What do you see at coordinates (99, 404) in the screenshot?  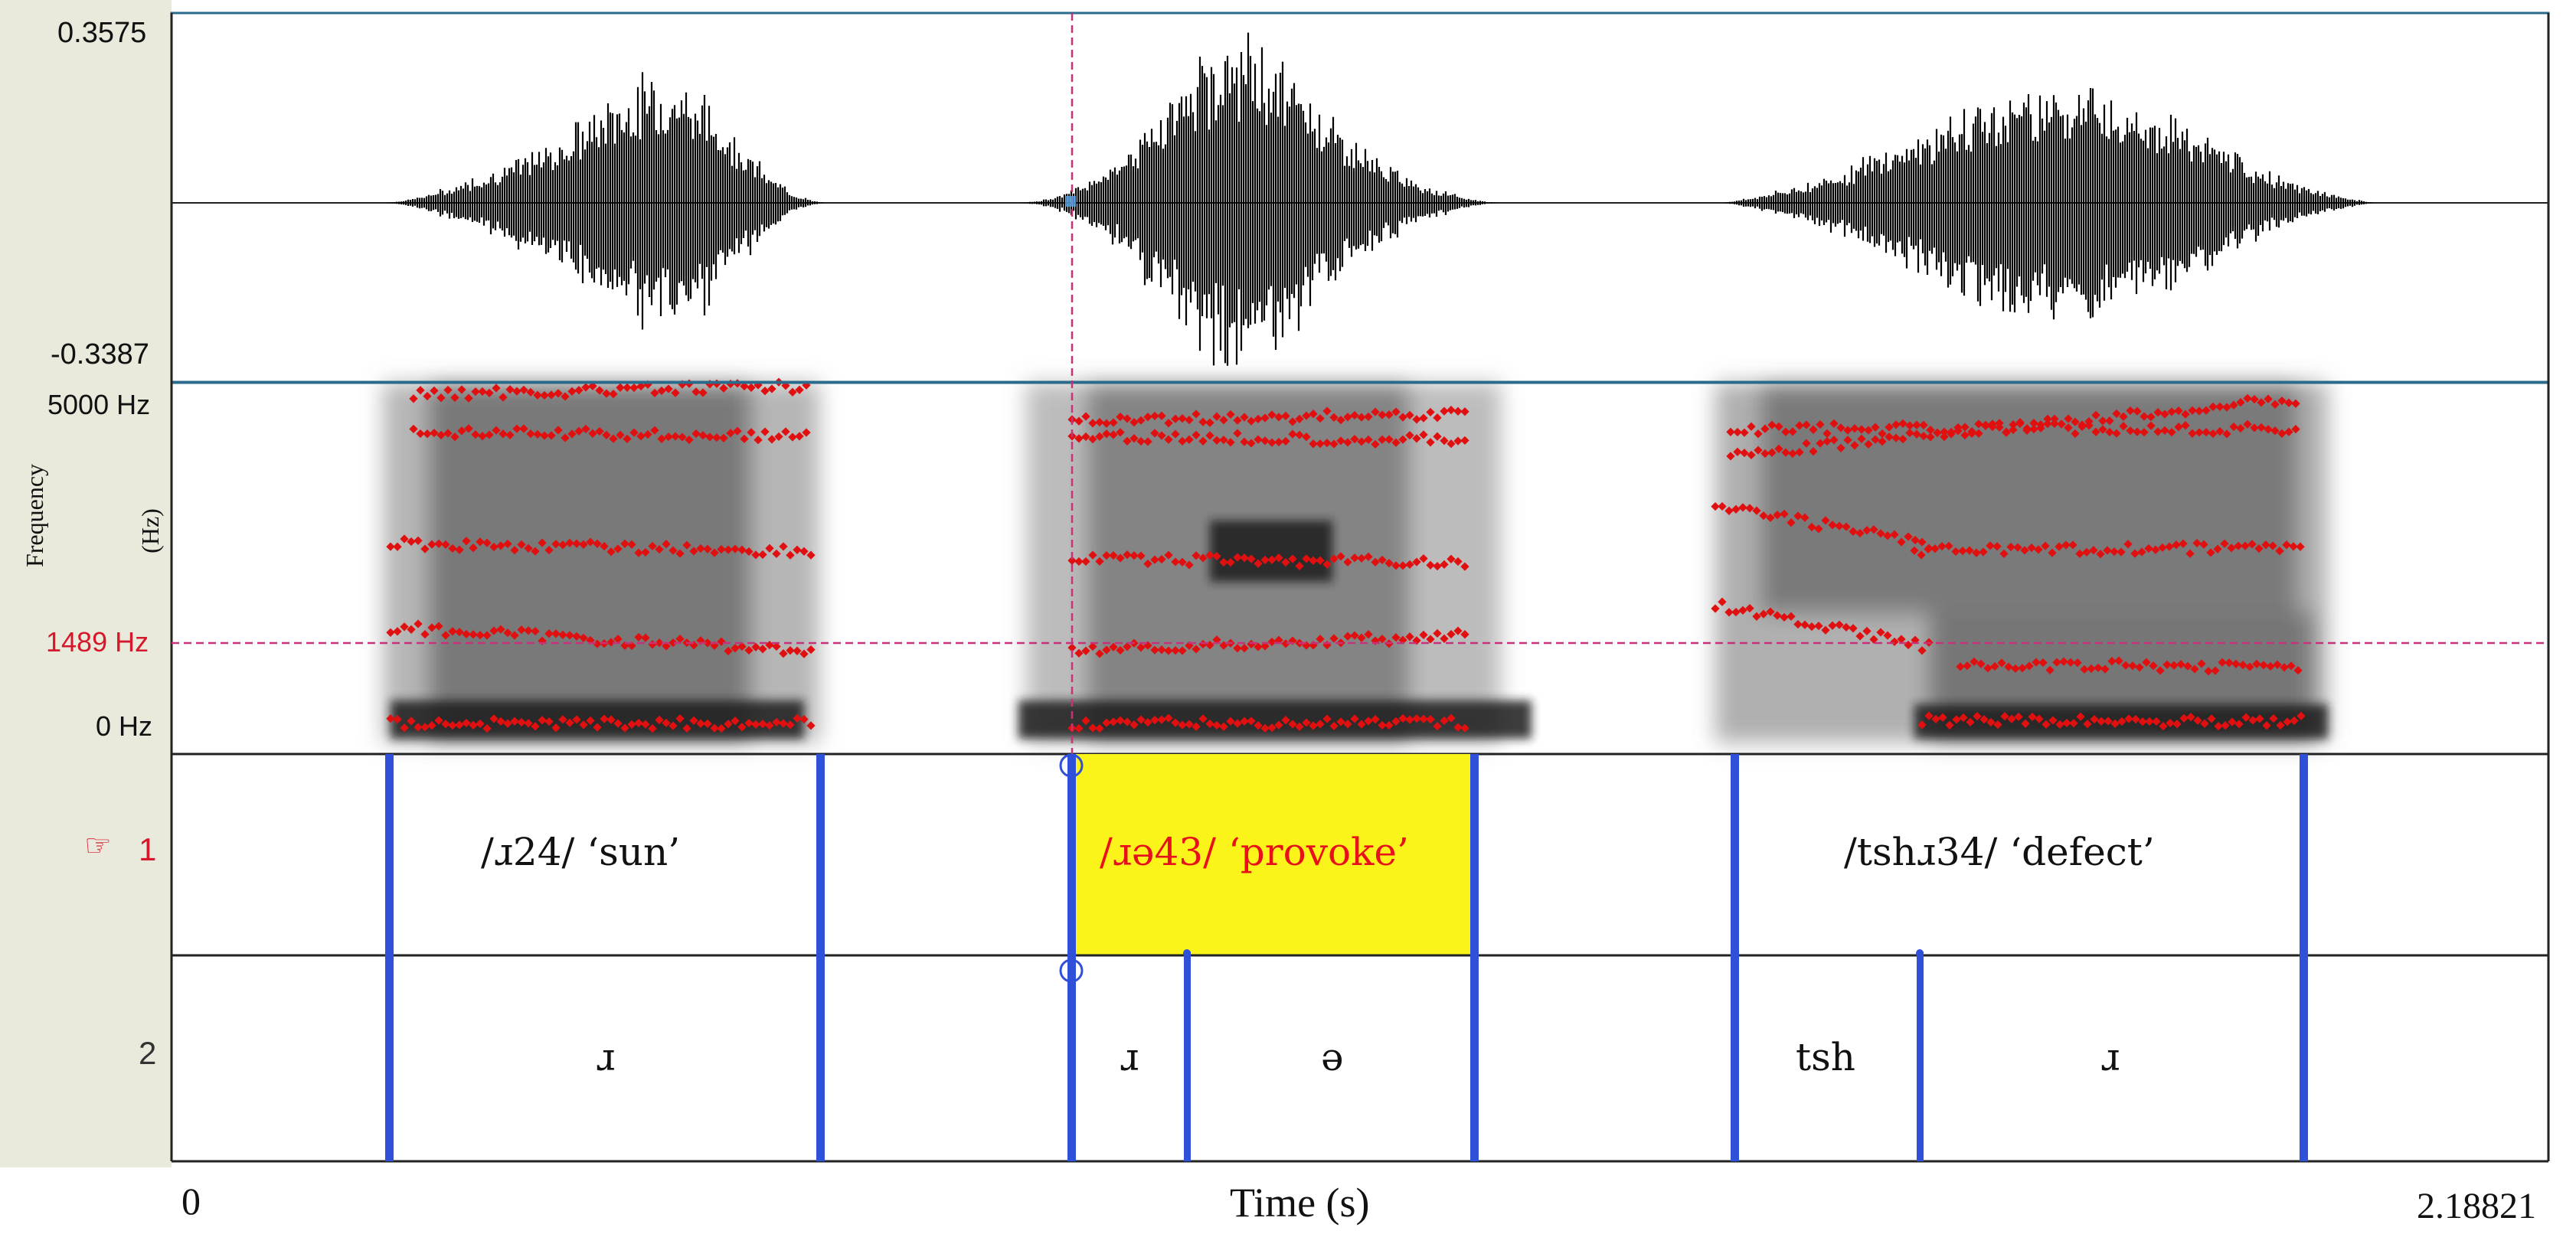 I see `frequency-top-label: 5000 Hz` at bounding box center [99, 404].